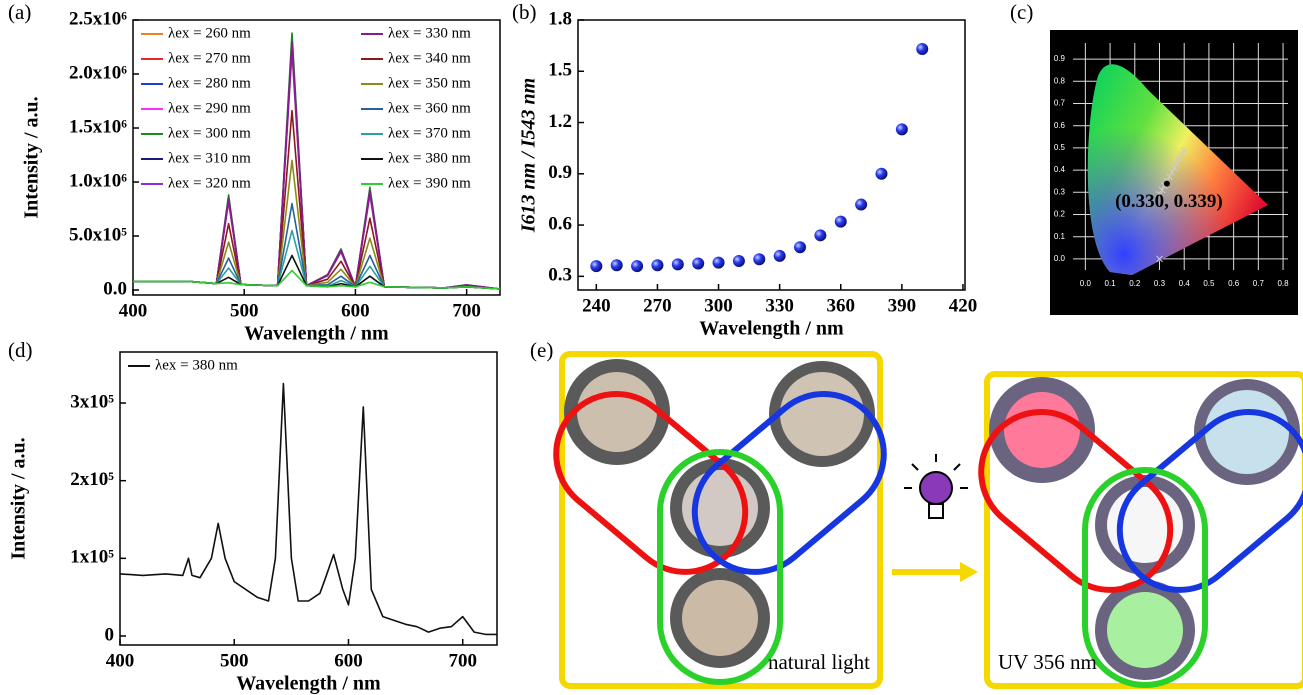 This screenshot has width=1303, height=695. I want to click on legend-label: λex = 340 nm, so click(429, 58).